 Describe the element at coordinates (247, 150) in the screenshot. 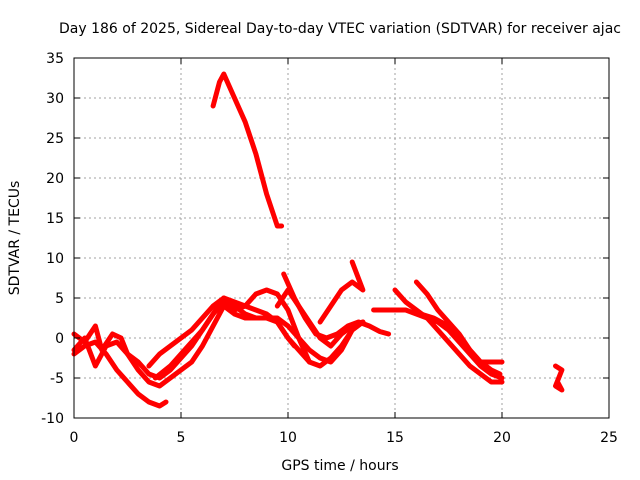

I see `series-line-trace-peak` at that location.